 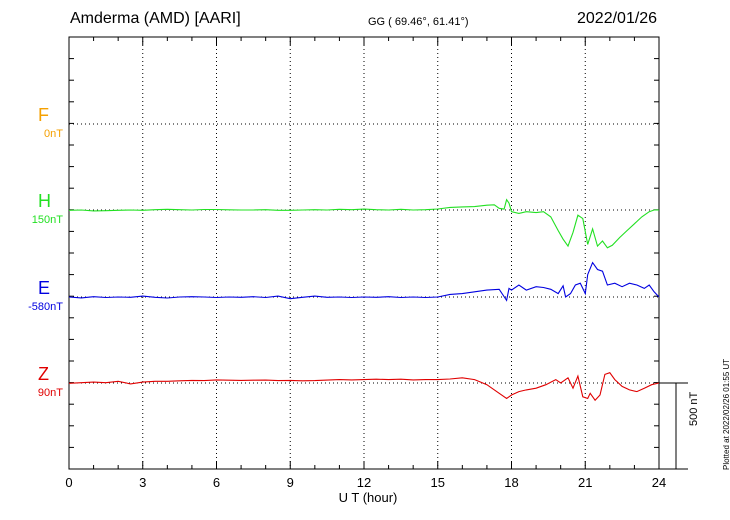 I want to click on x-tick-label: 24, so click(x=659, y=482).